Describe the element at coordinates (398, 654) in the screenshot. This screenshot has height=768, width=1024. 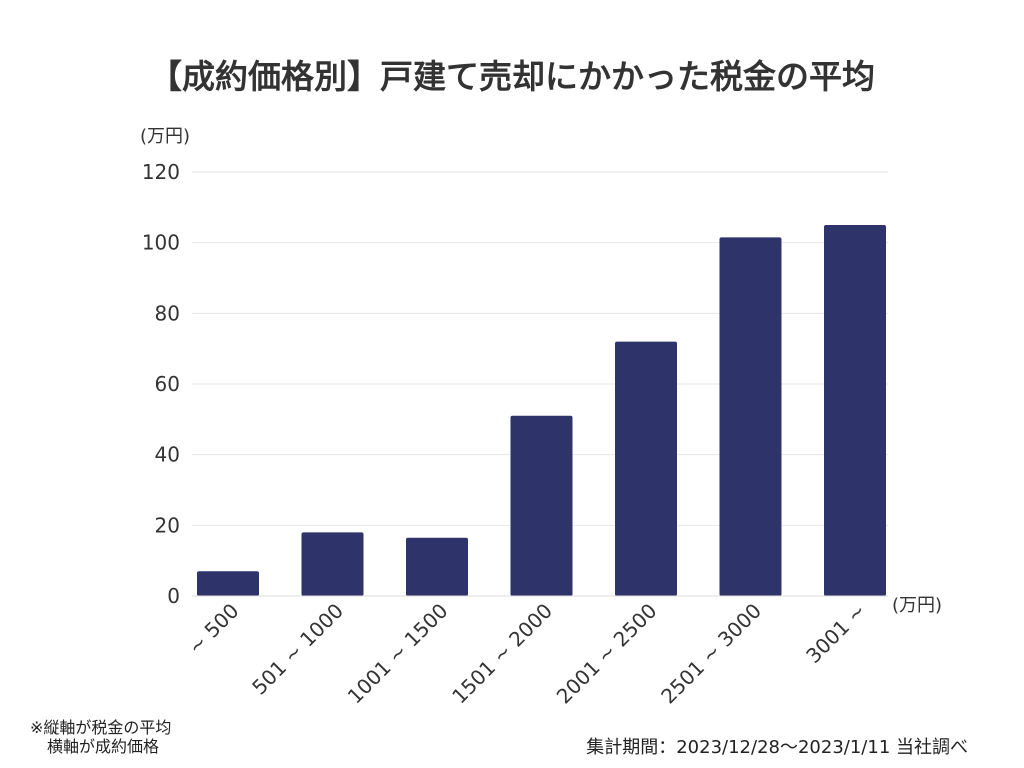
I see `x-tick-label: 1001 ~ 1500` at that location.